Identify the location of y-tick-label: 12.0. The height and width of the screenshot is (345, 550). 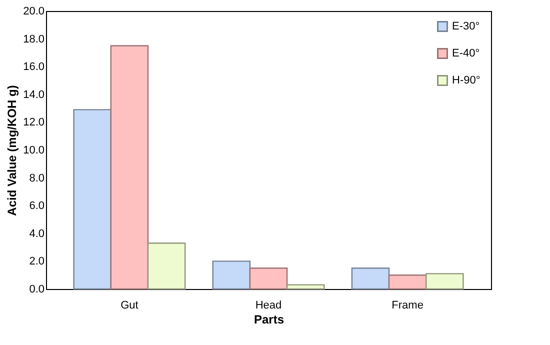
(33, 122).